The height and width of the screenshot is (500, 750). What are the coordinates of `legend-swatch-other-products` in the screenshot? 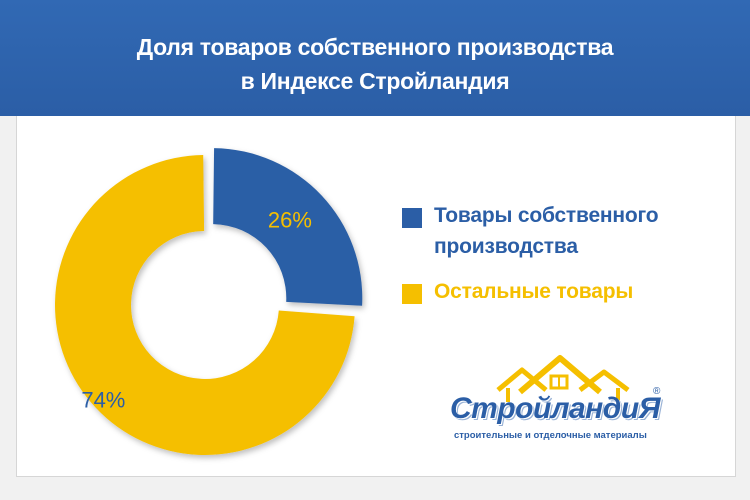 It's located at (412, 294).